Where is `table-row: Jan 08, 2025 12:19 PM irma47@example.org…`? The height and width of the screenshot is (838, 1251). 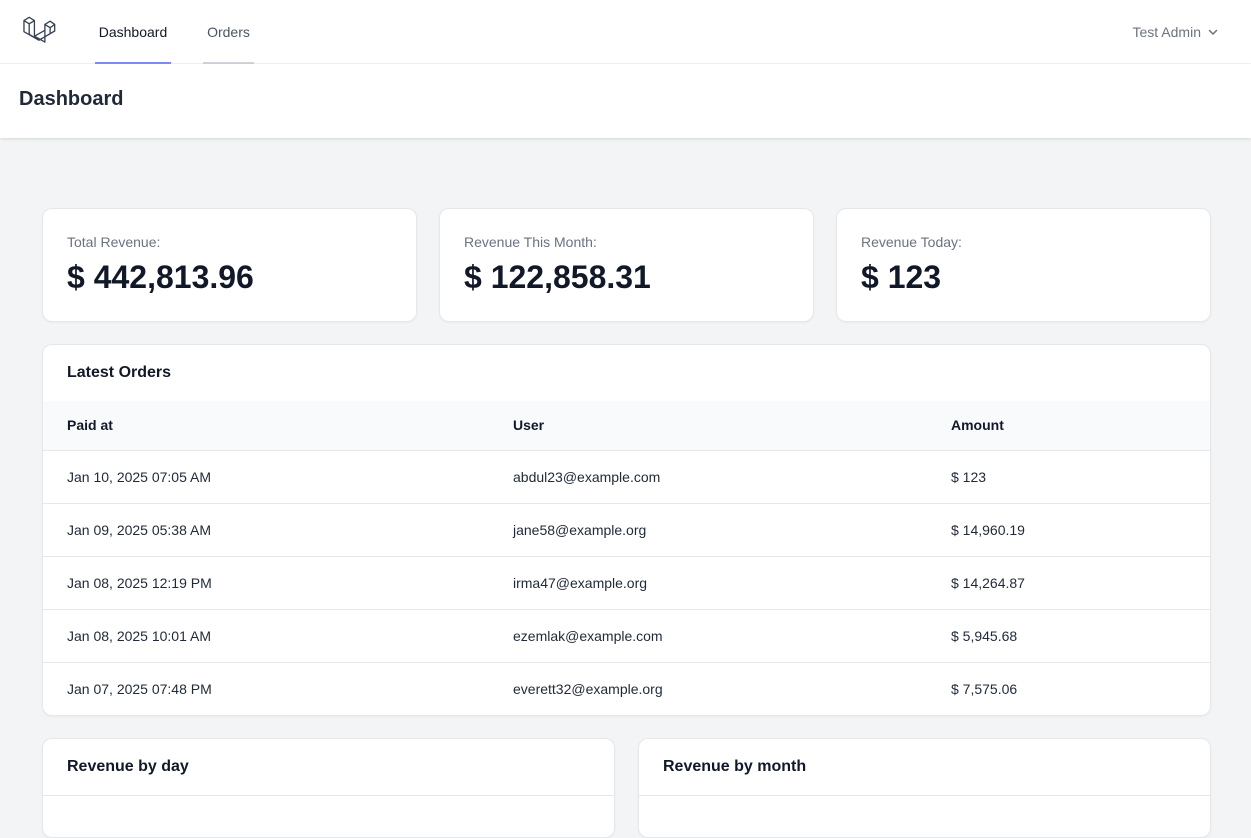 table-row: Jan 08, 2025 12:19 PM irma47@example.org… is located at coordinates (626, 583).